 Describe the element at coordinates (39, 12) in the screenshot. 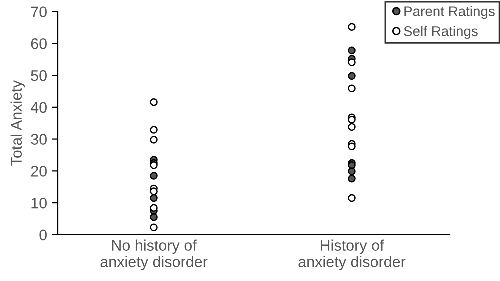

I see `y-tick-label: 70` at that location.